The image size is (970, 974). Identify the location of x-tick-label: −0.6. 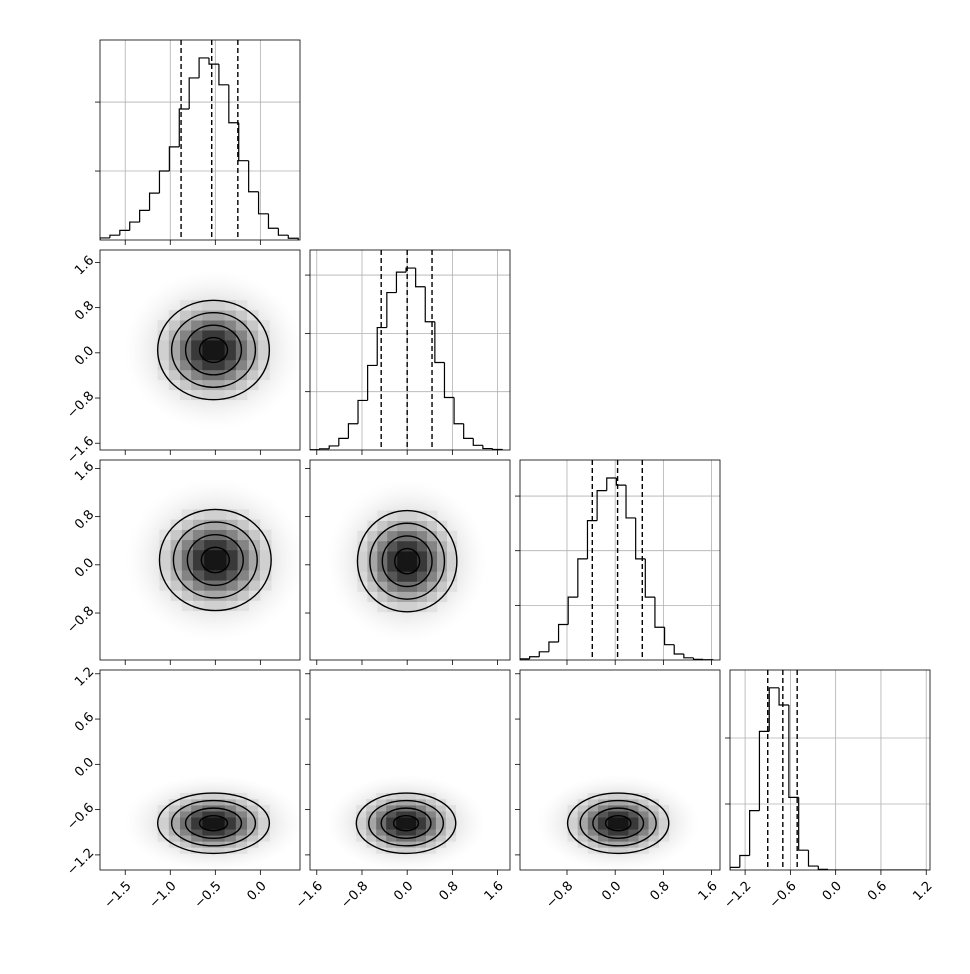
(783, 895).